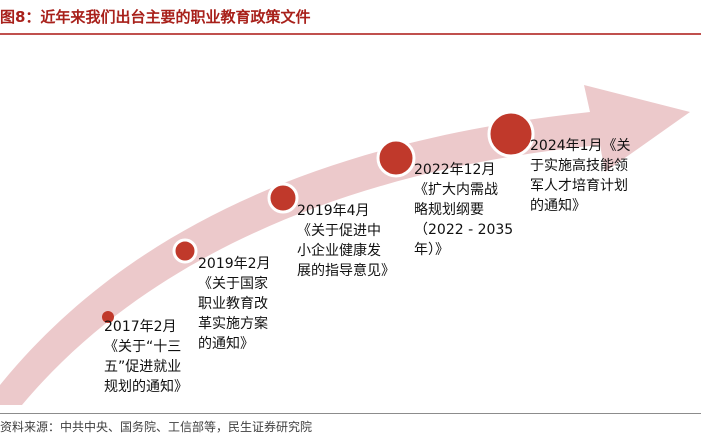 This screenshot has height=440, width=701. Describe the element at coordinates (108, 317) in the screenshot. I see `marker-2017` at that location.